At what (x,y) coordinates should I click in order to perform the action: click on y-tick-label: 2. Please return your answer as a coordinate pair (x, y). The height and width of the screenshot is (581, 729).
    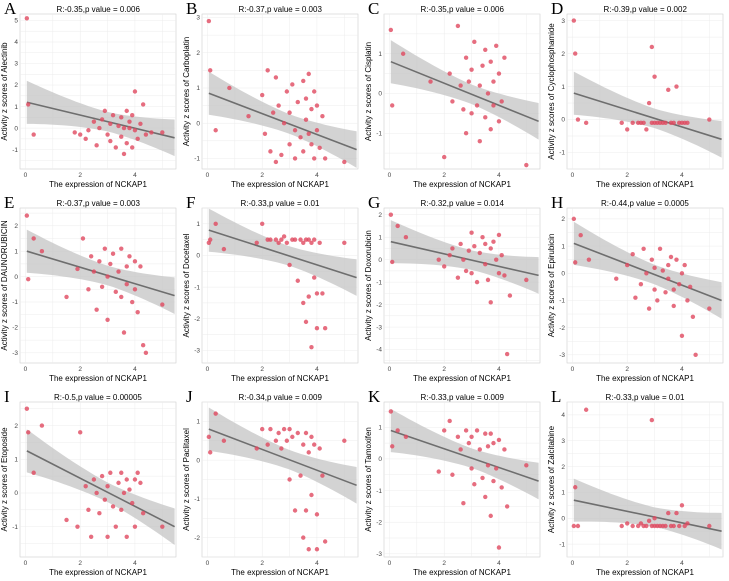
    Looking at the image, I should click on (198, 53).